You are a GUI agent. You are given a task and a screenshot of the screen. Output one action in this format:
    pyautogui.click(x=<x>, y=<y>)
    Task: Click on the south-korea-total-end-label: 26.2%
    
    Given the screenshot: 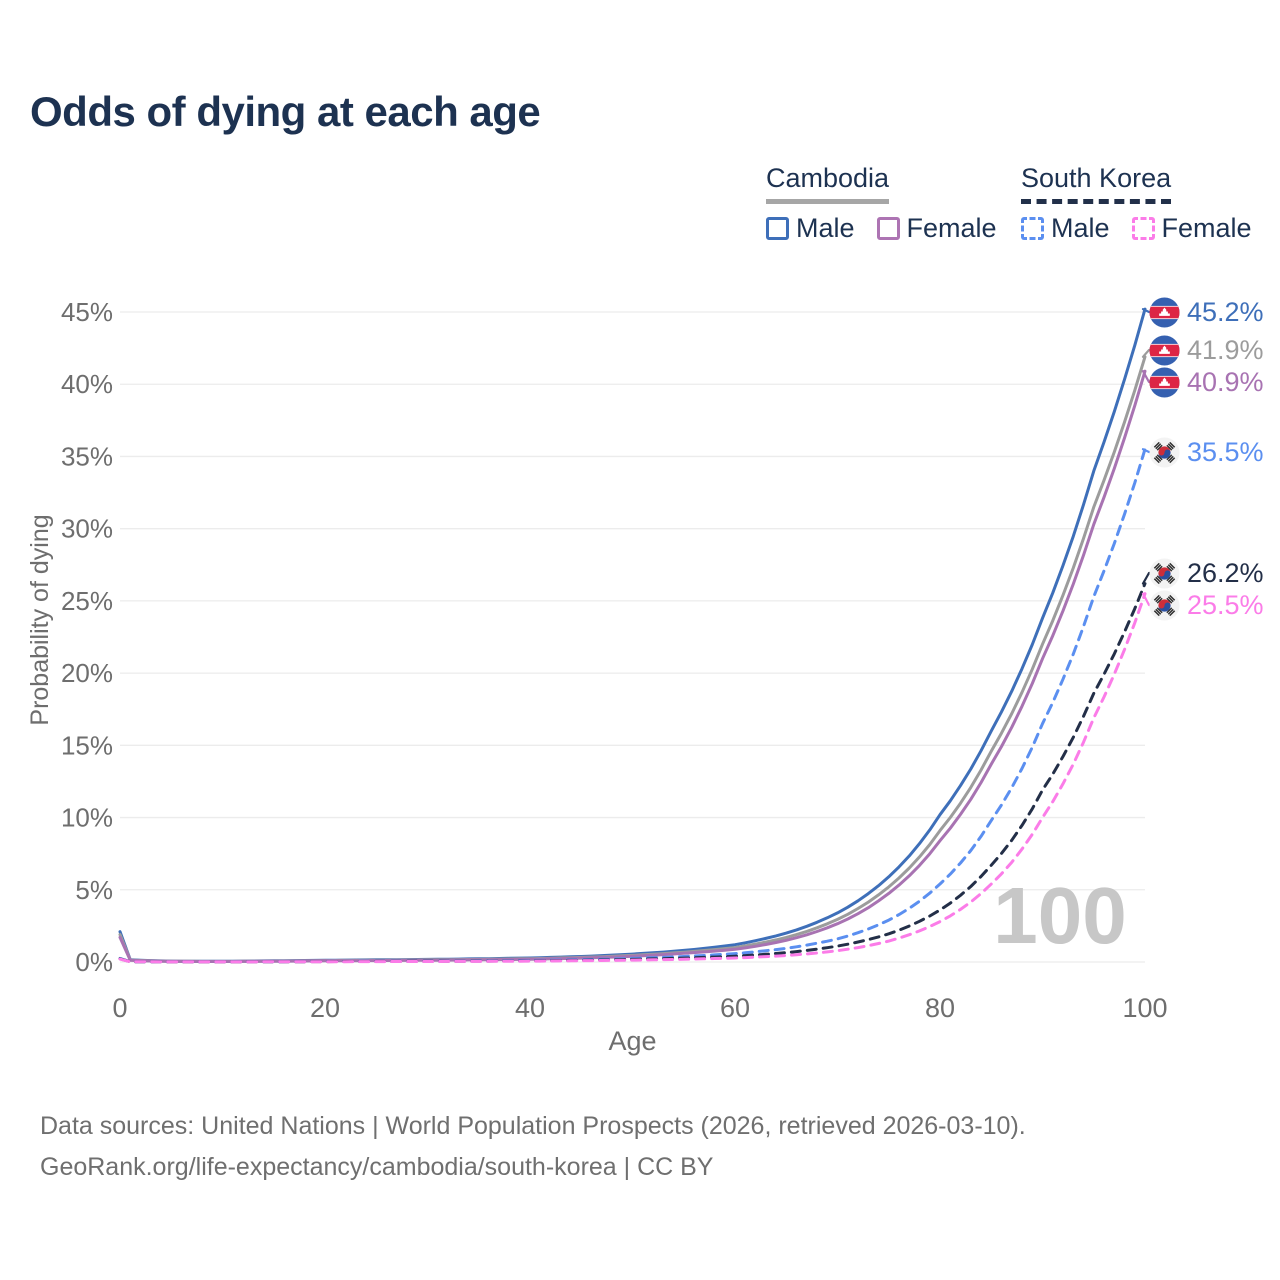 What is the action you would take?
    pyautogui.click(x=1206, y=573)
    